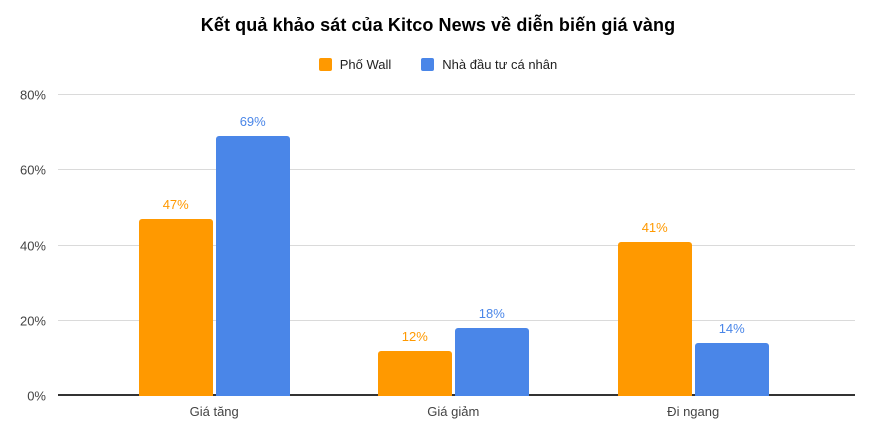 The image size is (876, 438). Describe the element at coordinates (252, 266) in the screenshot. I see `bar-series1-cat0` at that location.